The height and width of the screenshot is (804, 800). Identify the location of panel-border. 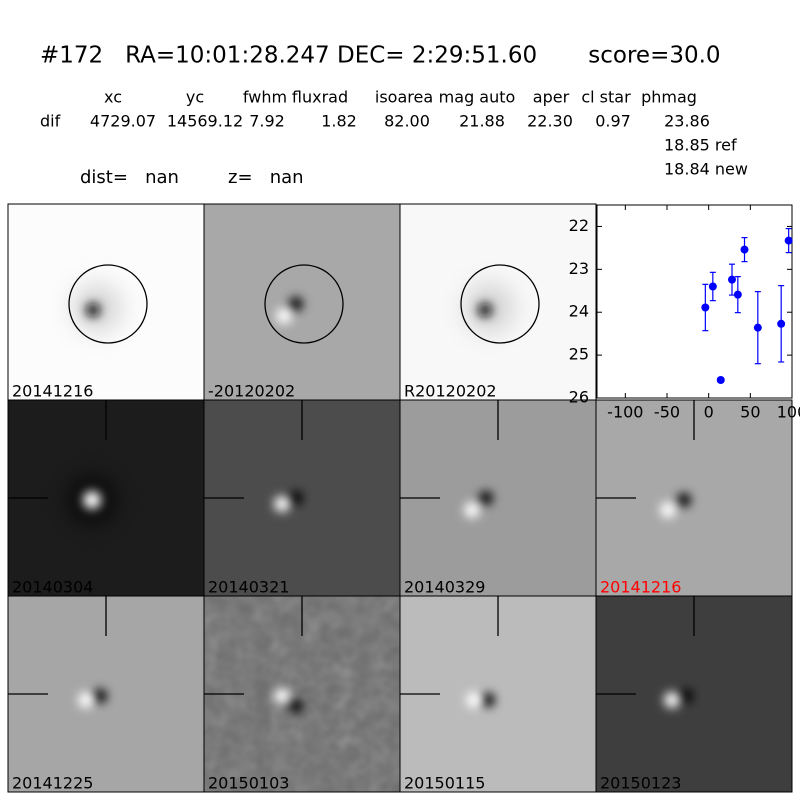
(694, 694).